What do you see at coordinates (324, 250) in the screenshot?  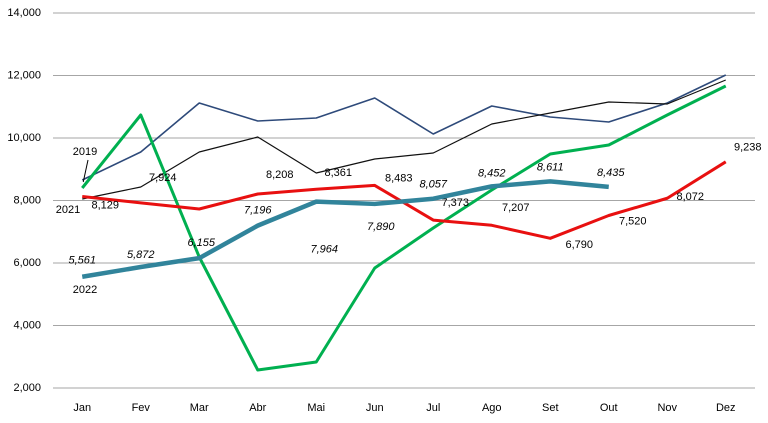 I see `data-label: 7,964` at bounding box center [324, 250].